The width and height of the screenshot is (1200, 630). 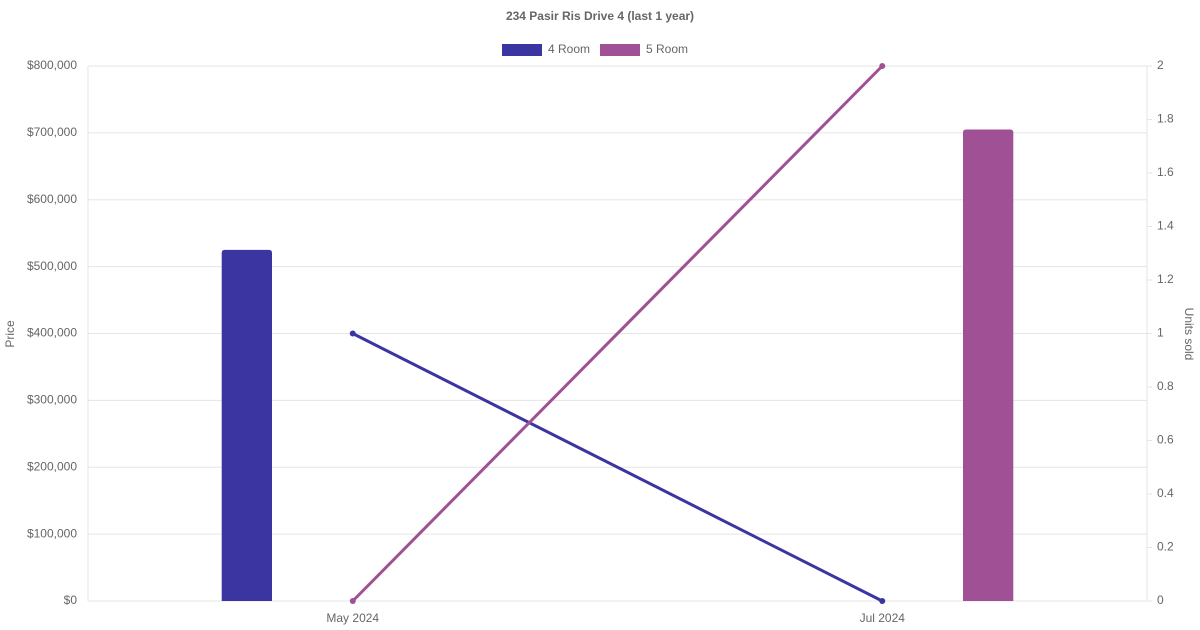 What do you see at coordinates (10, 334) in the screenshot?
I see `y-axis-title: Price` at bounding box center [10, 334].